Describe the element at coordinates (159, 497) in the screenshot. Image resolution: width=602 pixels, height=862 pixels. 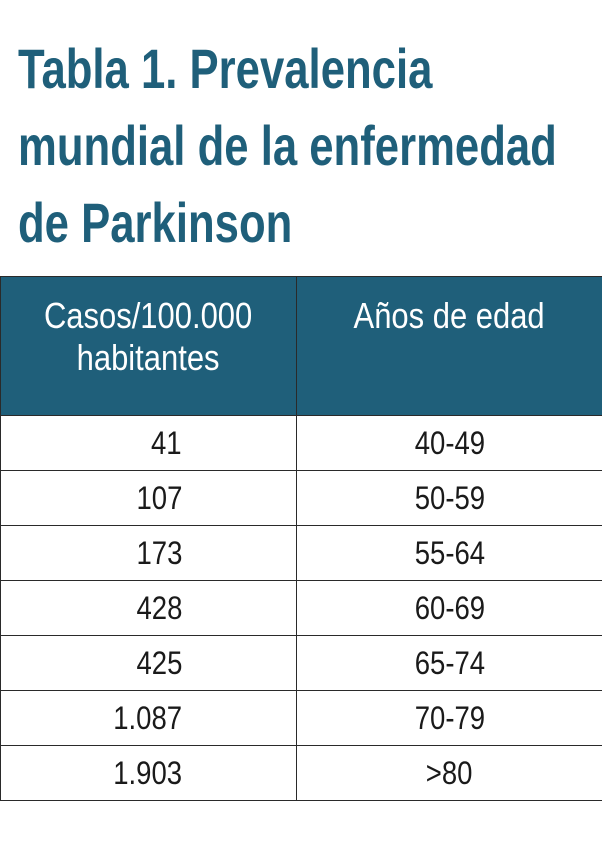
I see `cell-cases-value: 107` at that location.